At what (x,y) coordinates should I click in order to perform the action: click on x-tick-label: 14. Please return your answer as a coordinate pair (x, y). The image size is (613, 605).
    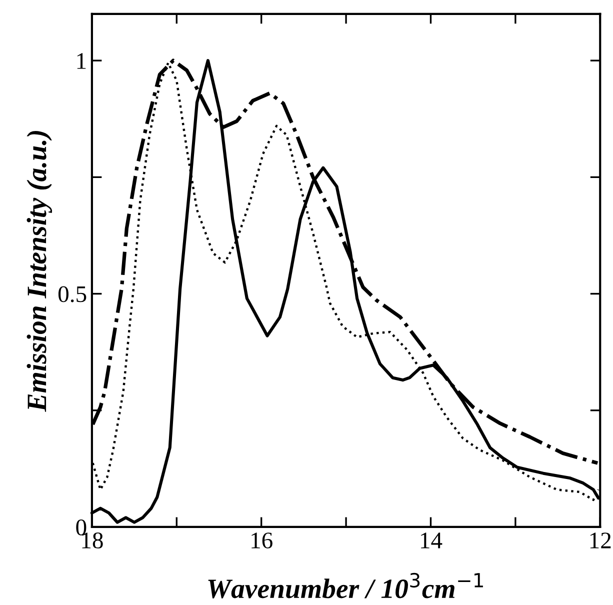
    Looking at the image, I should click on (431, 540).